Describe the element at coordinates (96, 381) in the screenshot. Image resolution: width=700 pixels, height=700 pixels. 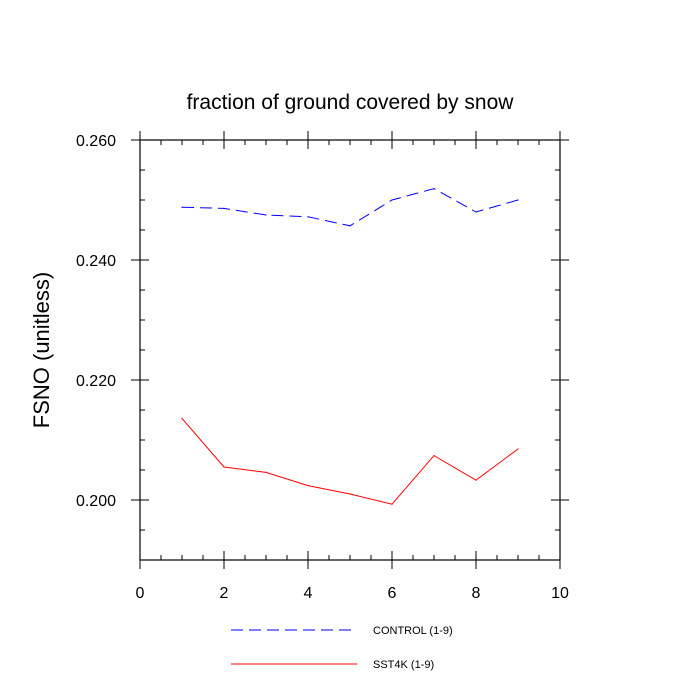
I see `y-tick-label: 0.220` at that location.